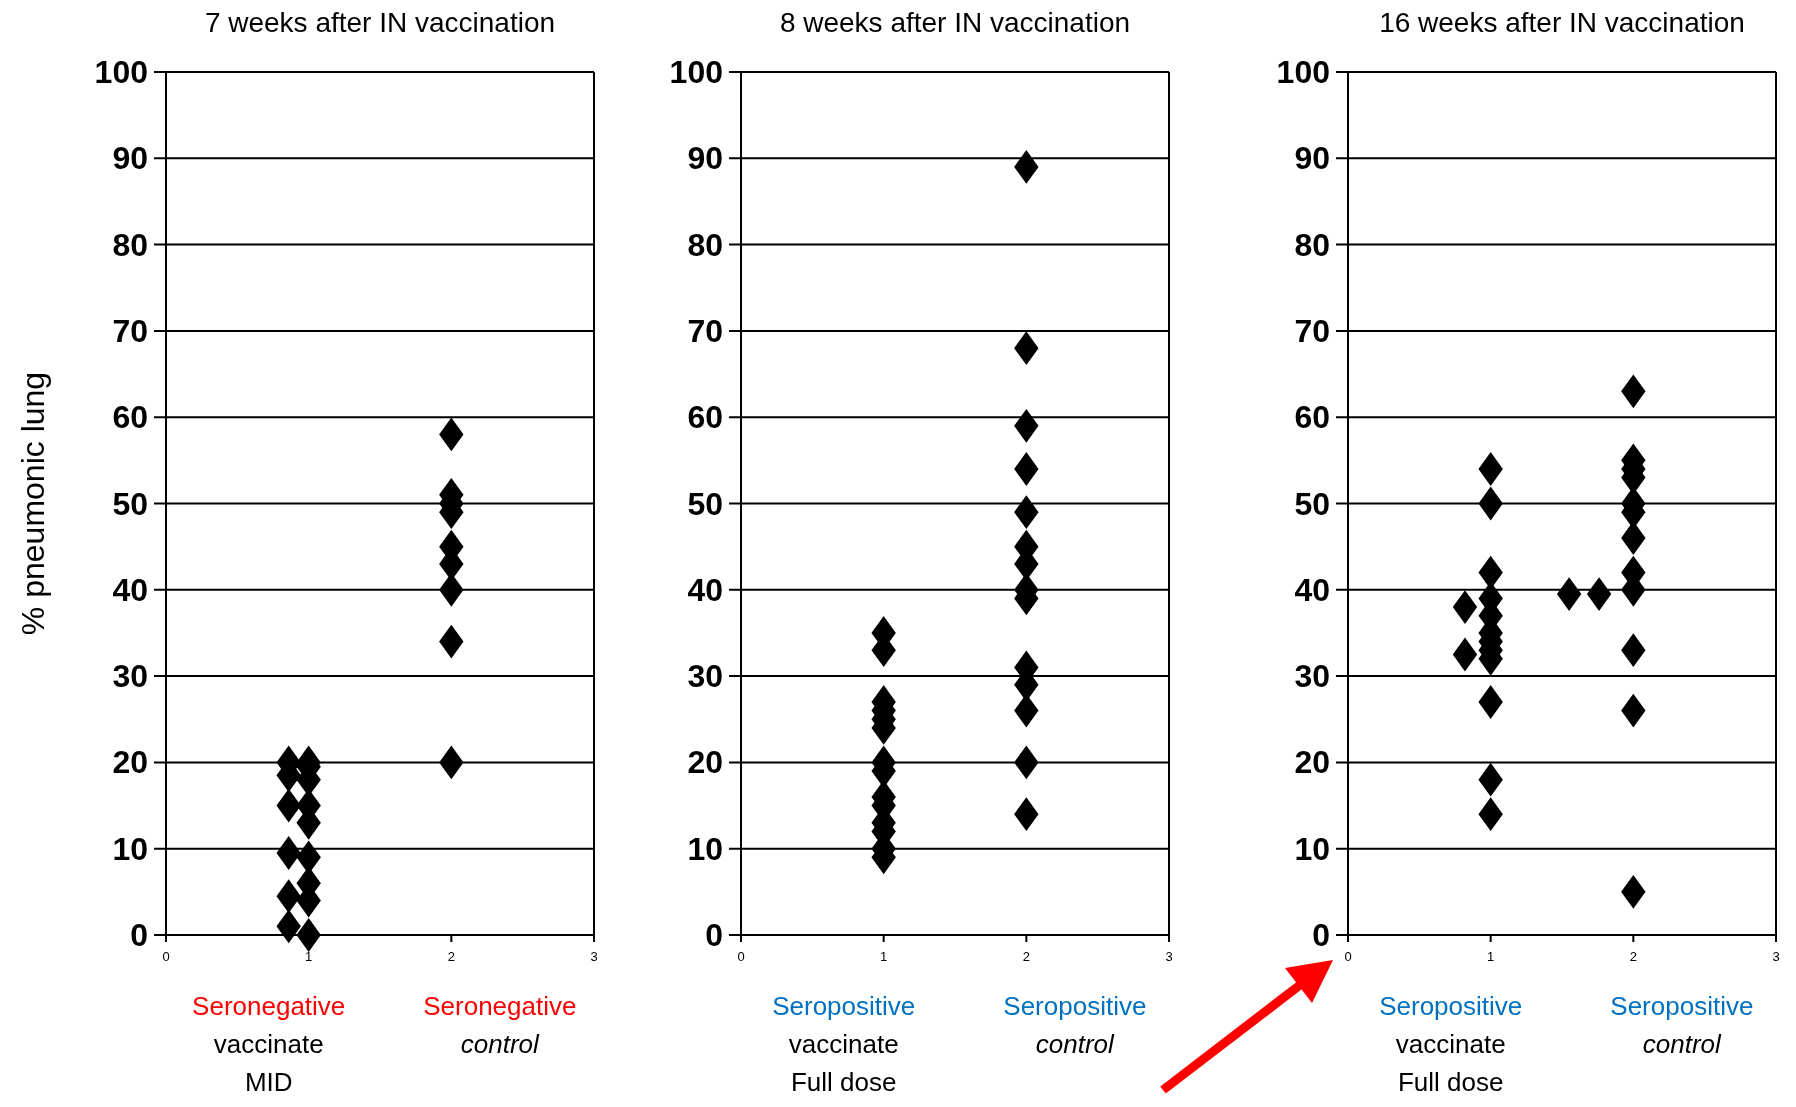 Image resolution: width=1796 pixels, height=1107 pixels. I want to click on chart-title: 8 weeks after IN vaccination, so click(955, 22).